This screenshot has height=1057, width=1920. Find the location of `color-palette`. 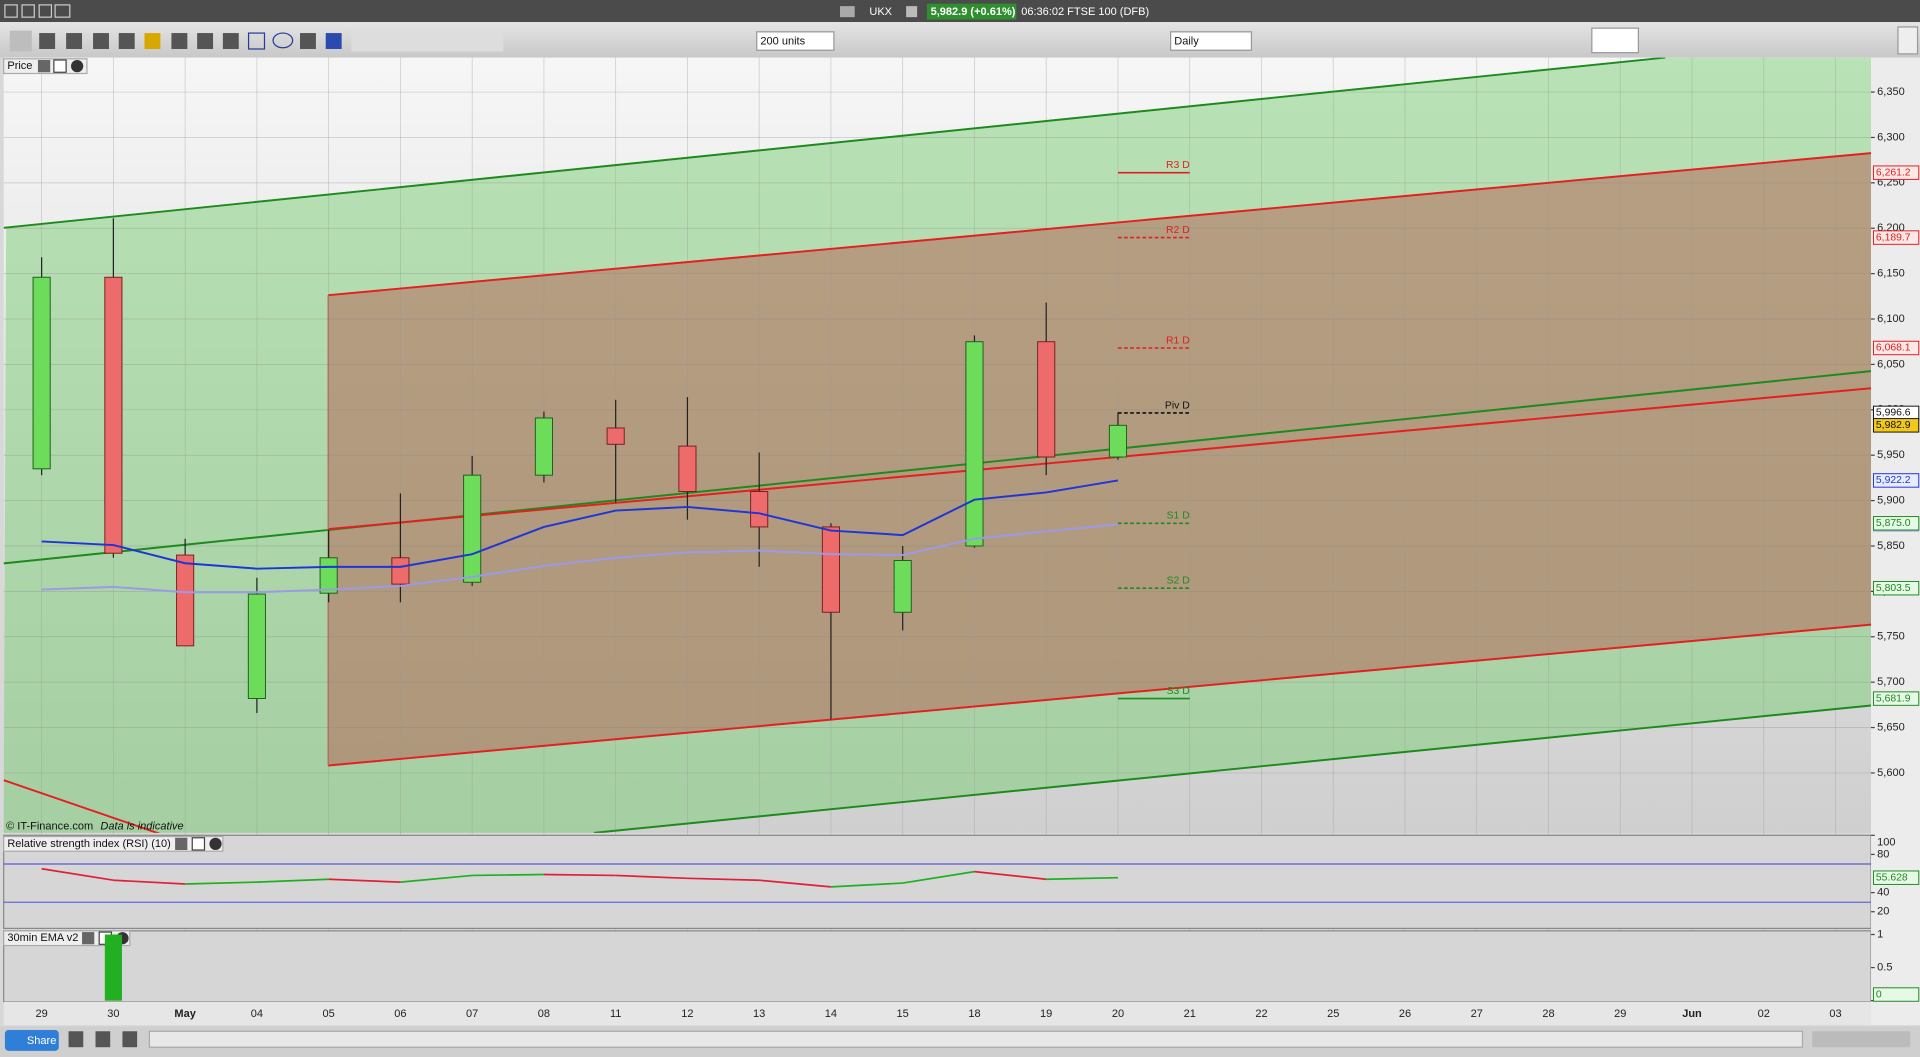

color-palette is located at coordinates (427, 40).